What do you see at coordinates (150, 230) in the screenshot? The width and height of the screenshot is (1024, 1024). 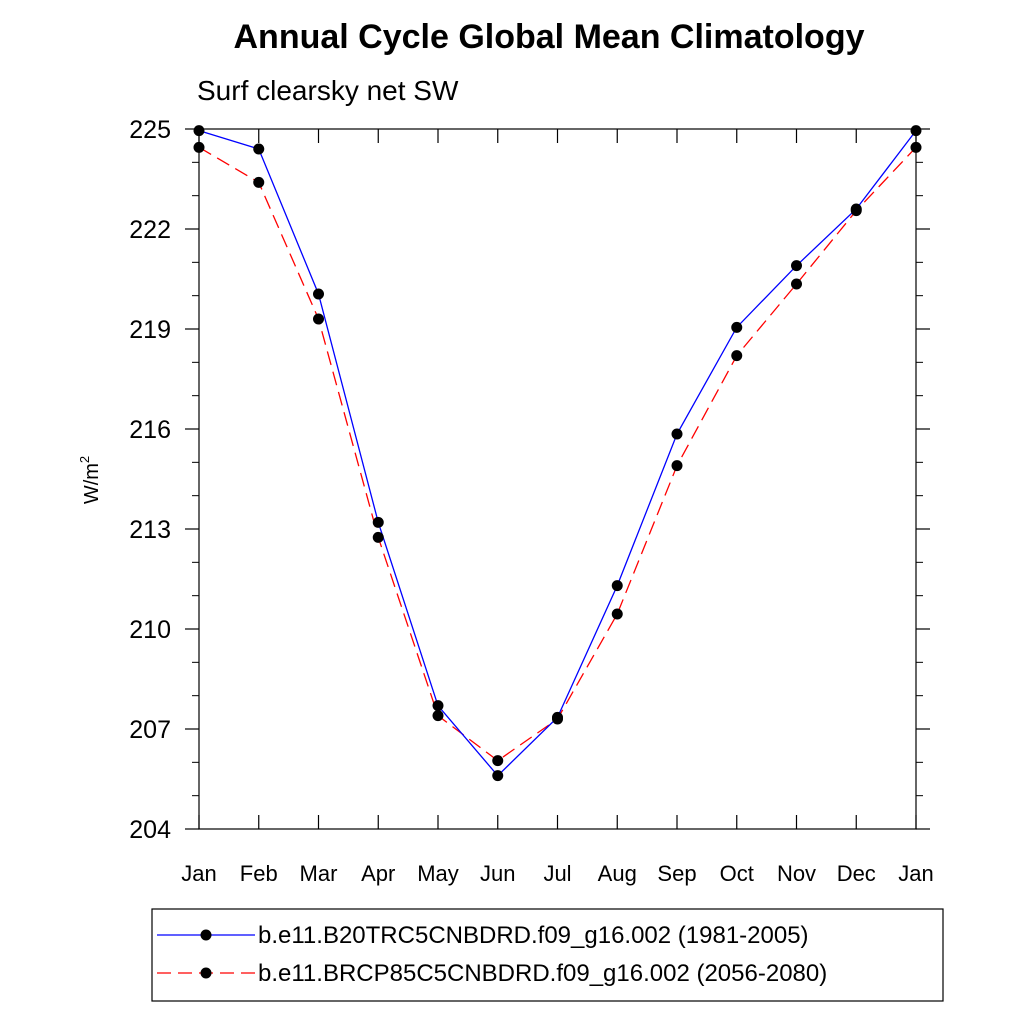 I see `y-tick-label: 222` at bounding box center [150, 230].